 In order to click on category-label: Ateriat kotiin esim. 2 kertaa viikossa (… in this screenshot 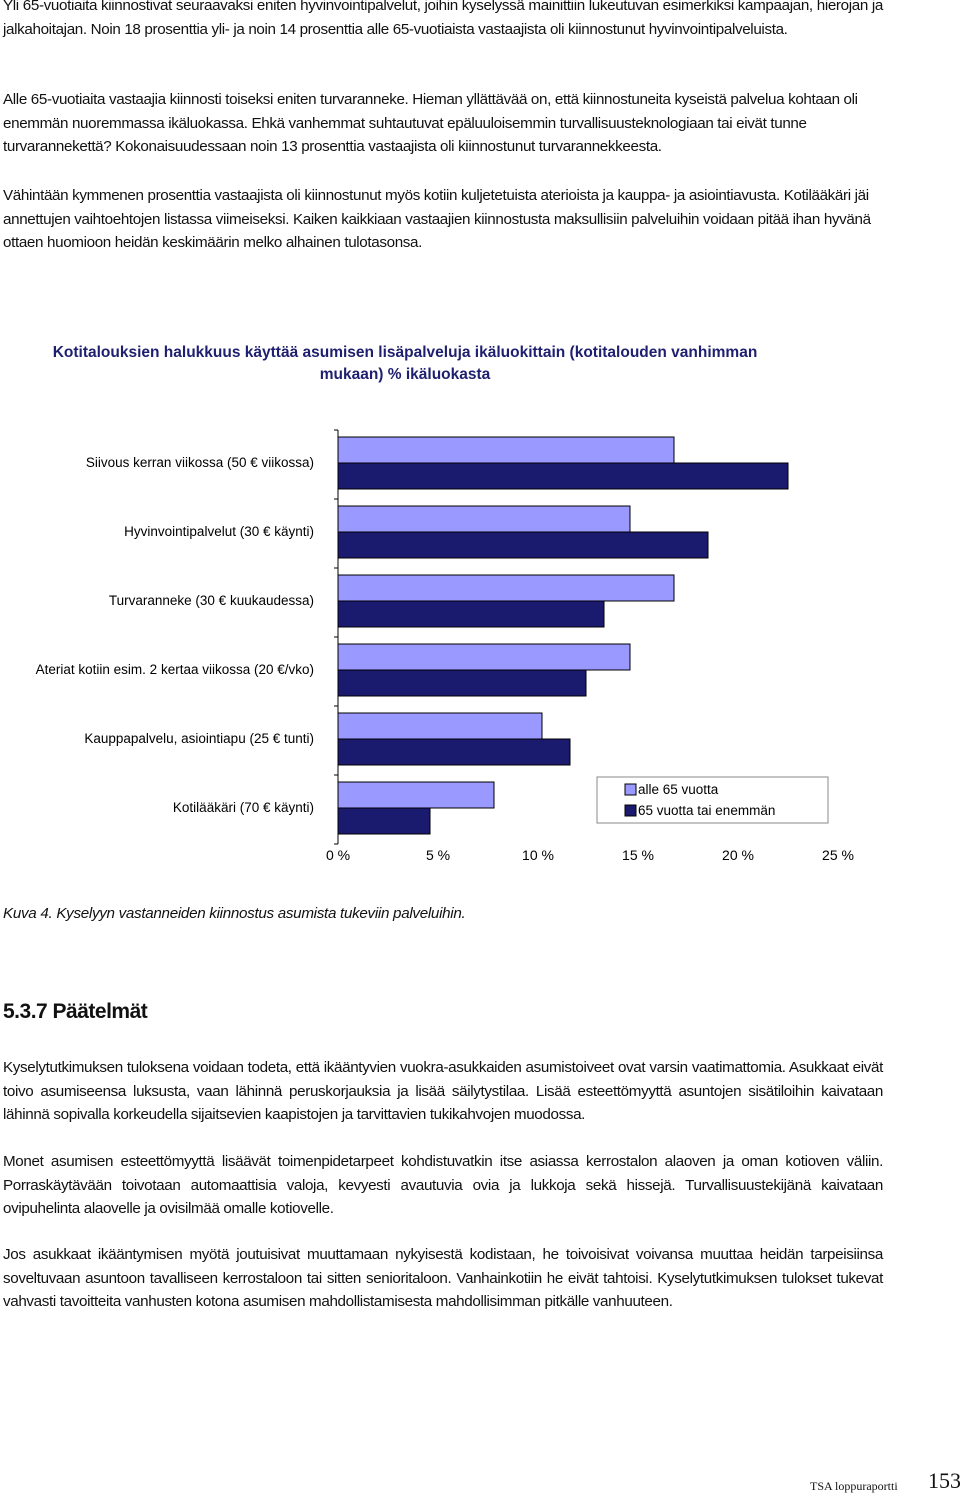, I will do `click(175, 669)`.